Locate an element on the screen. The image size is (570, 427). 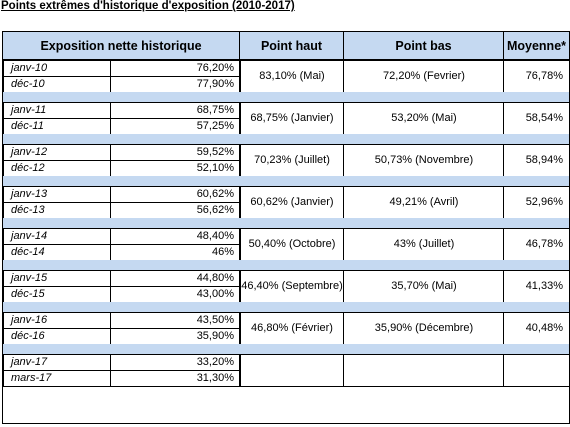
row-exposure-value: 56,62% is located at coordinates (215, 210).